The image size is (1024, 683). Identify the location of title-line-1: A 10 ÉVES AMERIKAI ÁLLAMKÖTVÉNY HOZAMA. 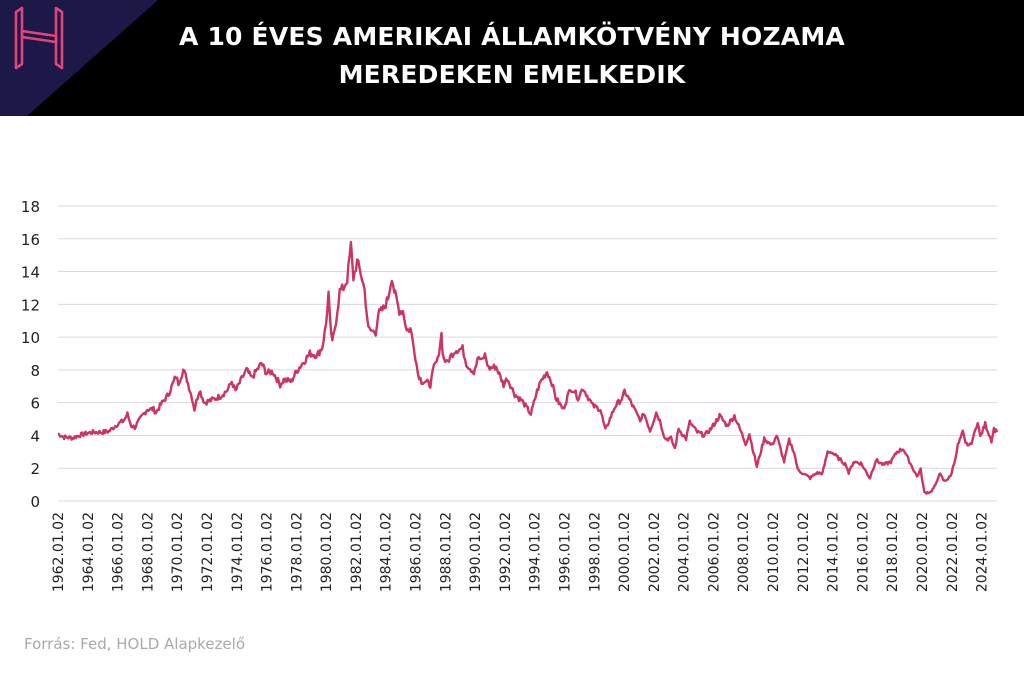
(512, 36).